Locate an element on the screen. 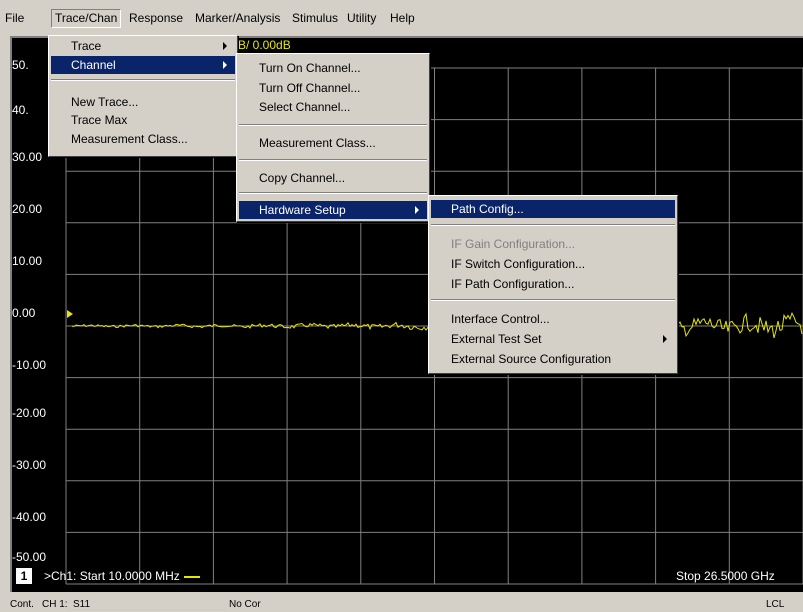 Image resolution: width=803 pixels, height=612 pixels. channel-number-badge: 1 is located at coordinates (24, 576).